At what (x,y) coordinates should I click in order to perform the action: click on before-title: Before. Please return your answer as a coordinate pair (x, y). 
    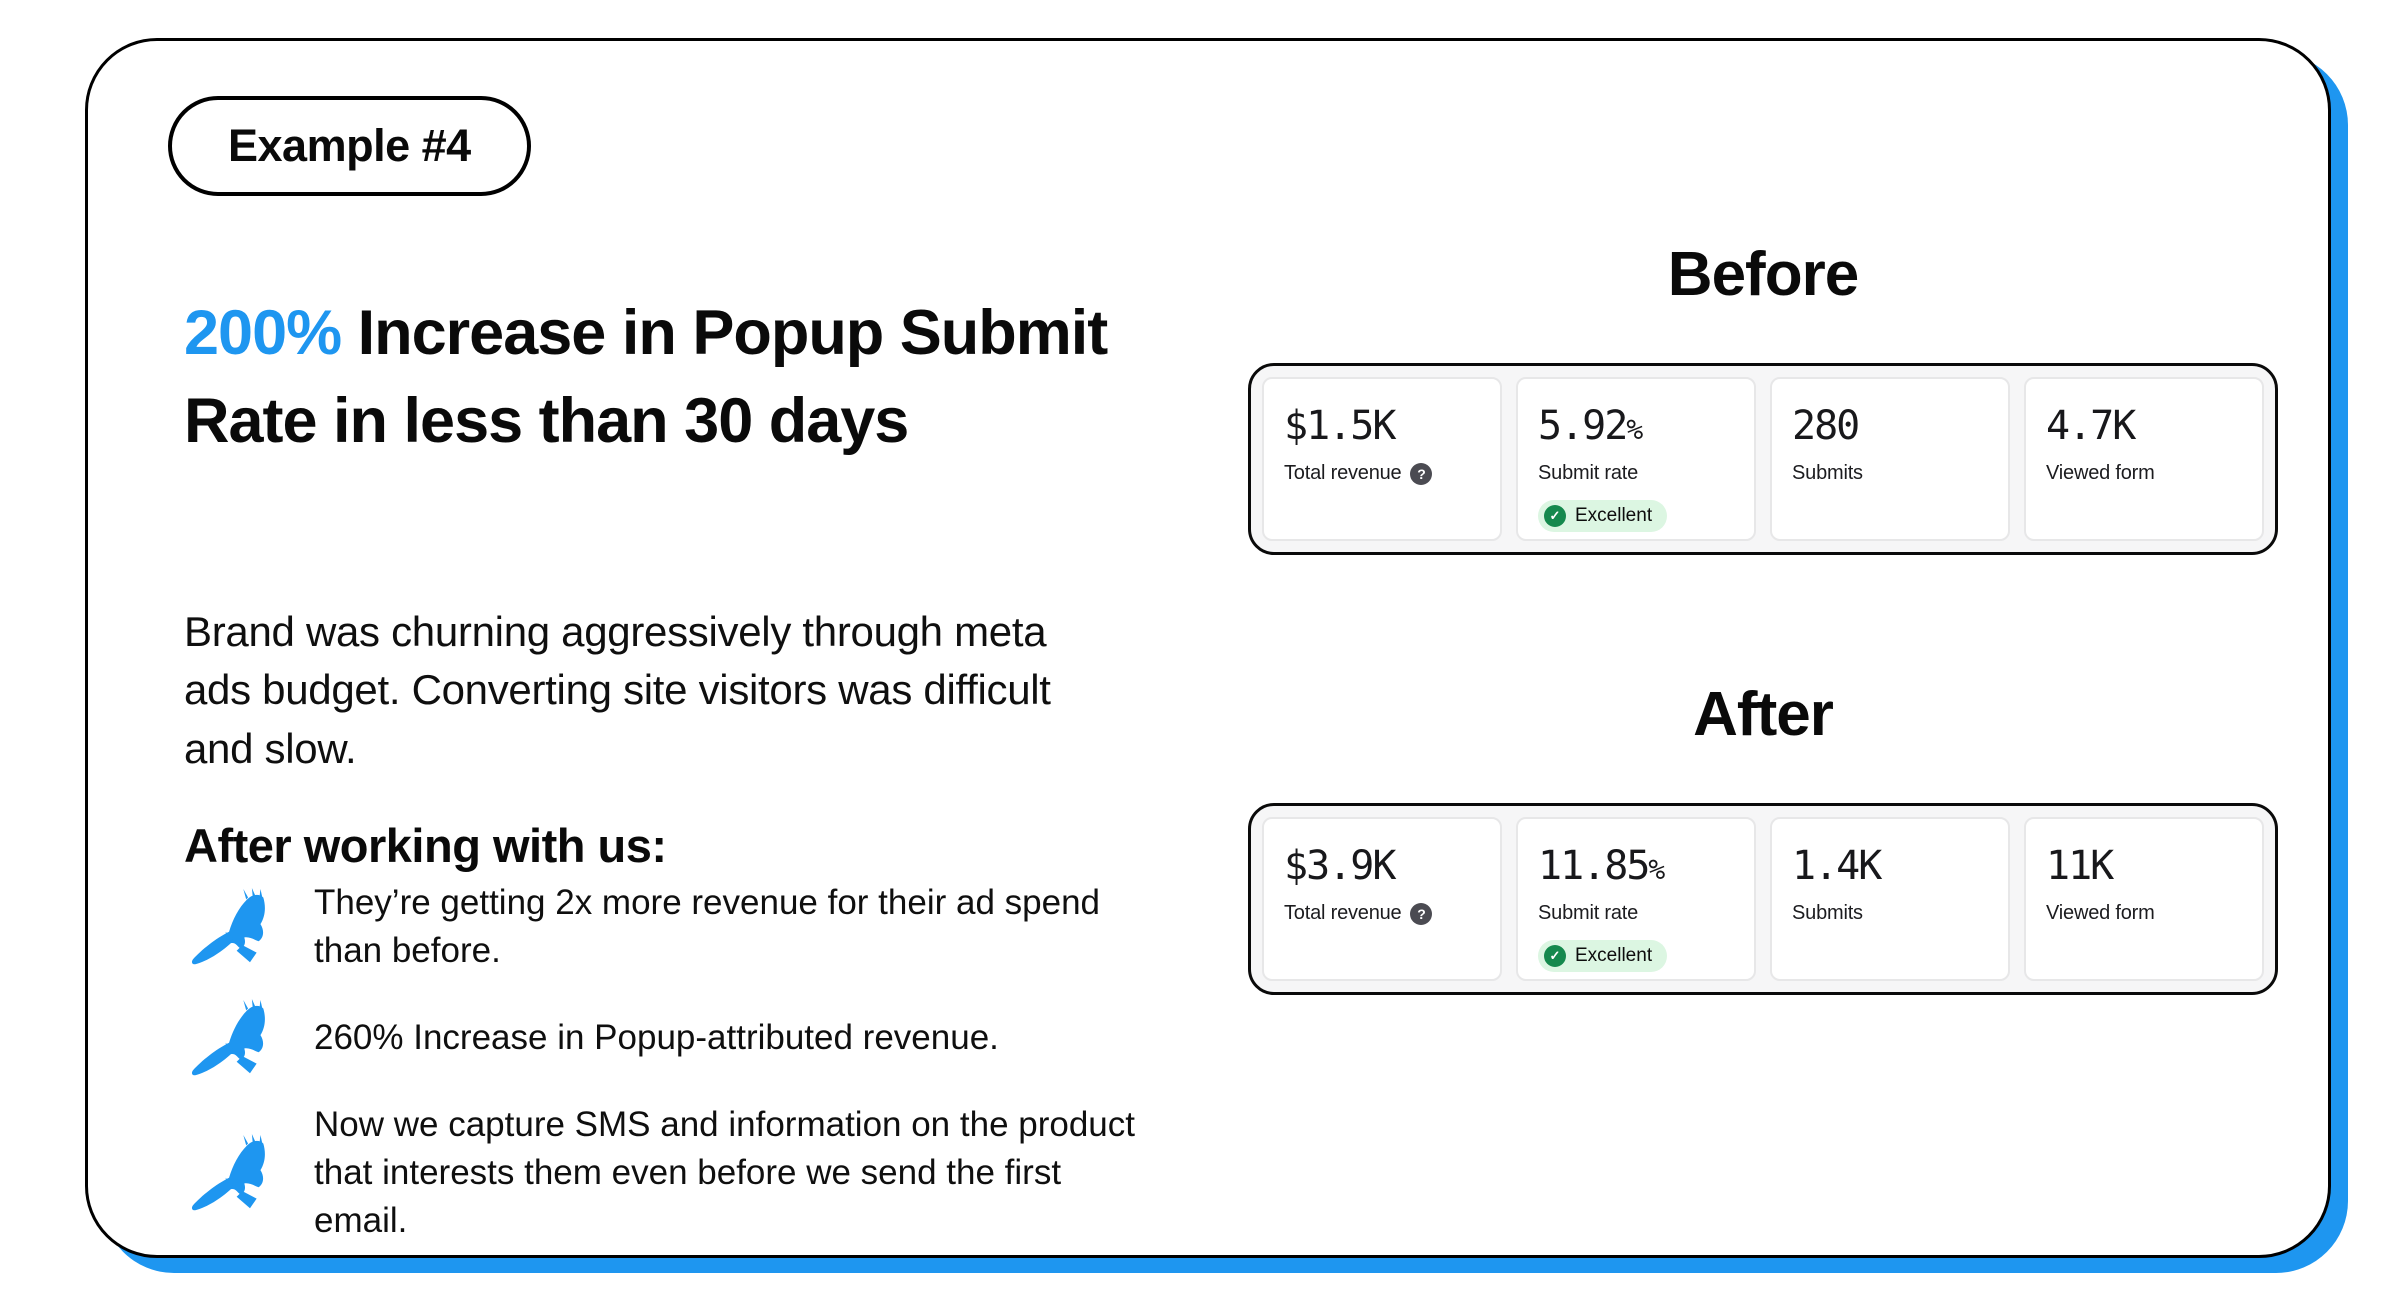
    Looking at the image, I should click on (1763, 274).